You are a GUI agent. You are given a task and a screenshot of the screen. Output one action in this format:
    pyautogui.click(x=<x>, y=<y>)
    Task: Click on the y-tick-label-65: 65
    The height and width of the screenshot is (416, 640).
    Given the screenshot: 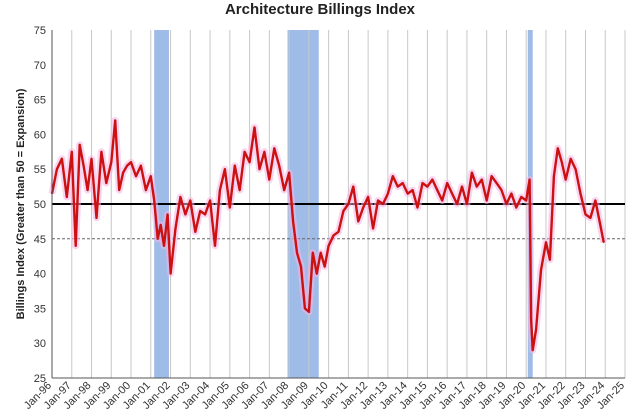 What is the action you would take?
    pyautogui.click(x=40, y=101)
    